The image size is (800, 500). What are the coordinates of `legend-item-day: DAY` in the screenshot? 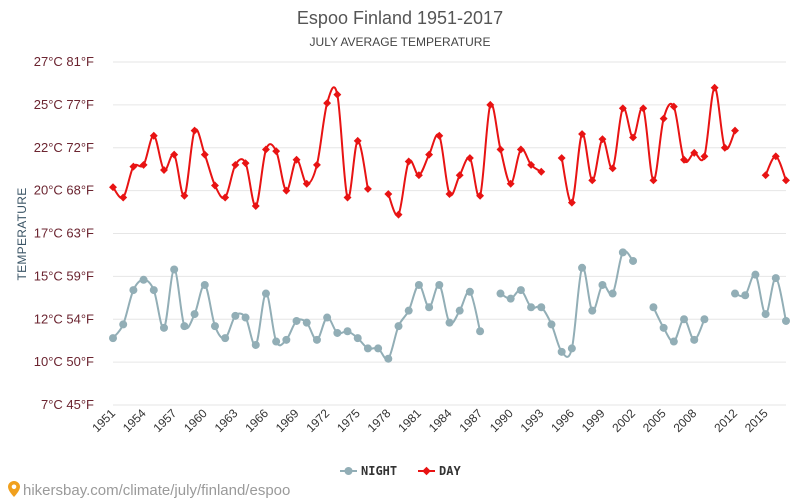 It's located at (439, 471).